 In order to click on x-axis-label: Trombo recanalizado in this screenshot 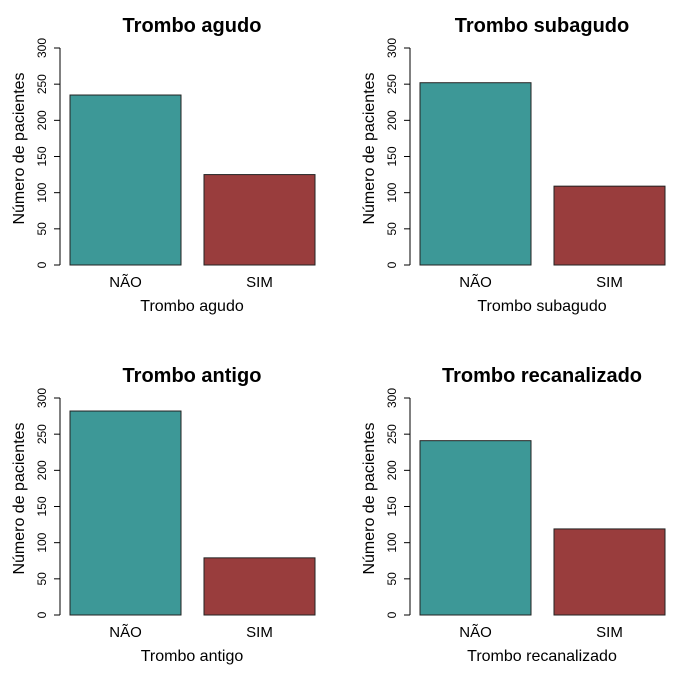, I will do `click(542, 656)`.